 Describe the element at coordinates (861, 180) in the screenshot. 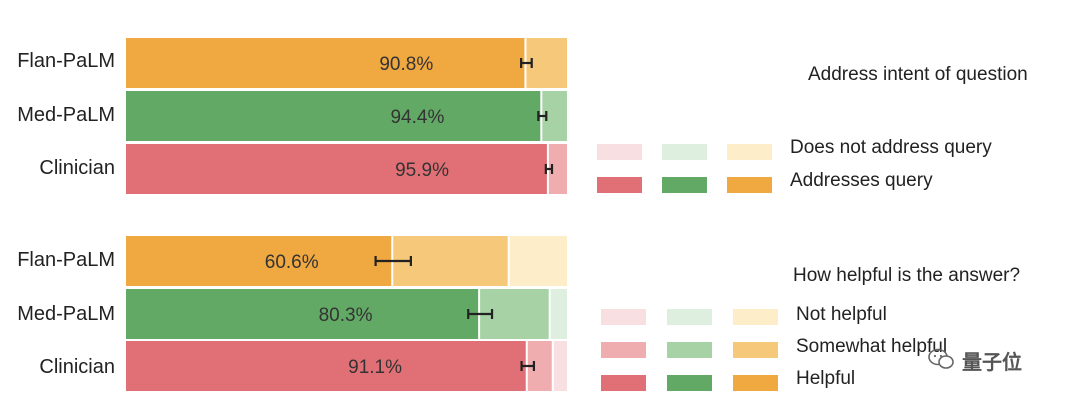

I see `legend-label-addresses-query: Addresses query` at that location.